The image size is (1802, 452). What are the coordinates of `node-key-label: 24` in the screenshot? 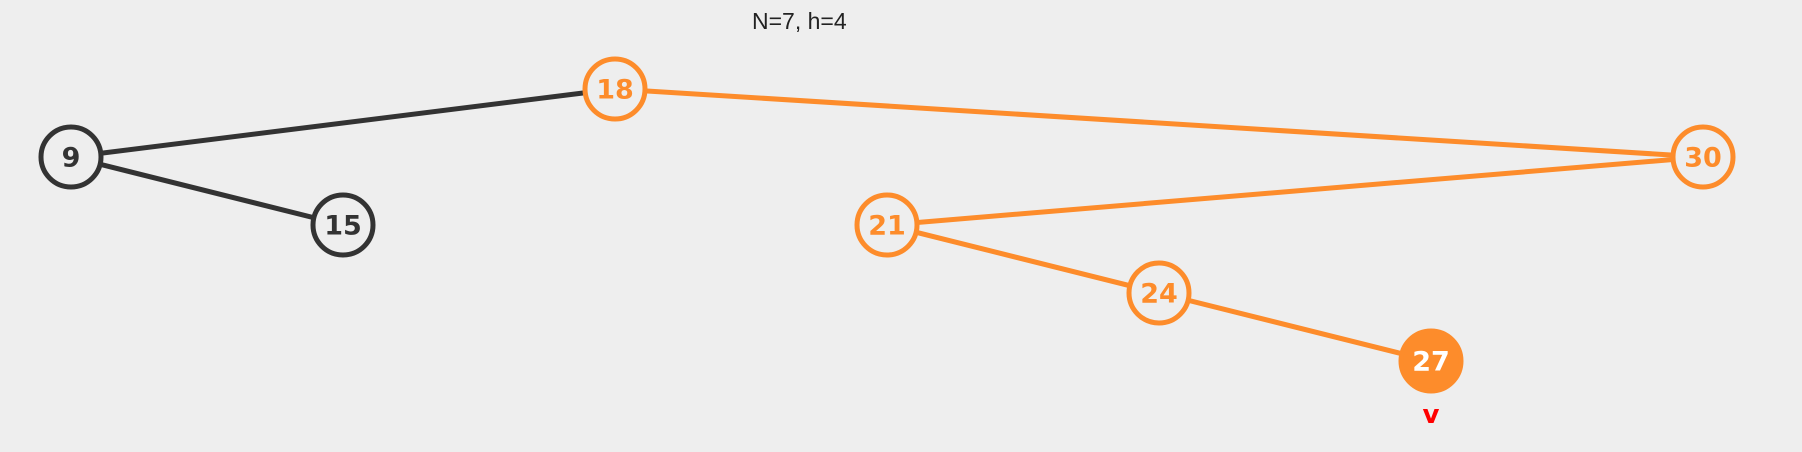 It's located at (1159, 294).